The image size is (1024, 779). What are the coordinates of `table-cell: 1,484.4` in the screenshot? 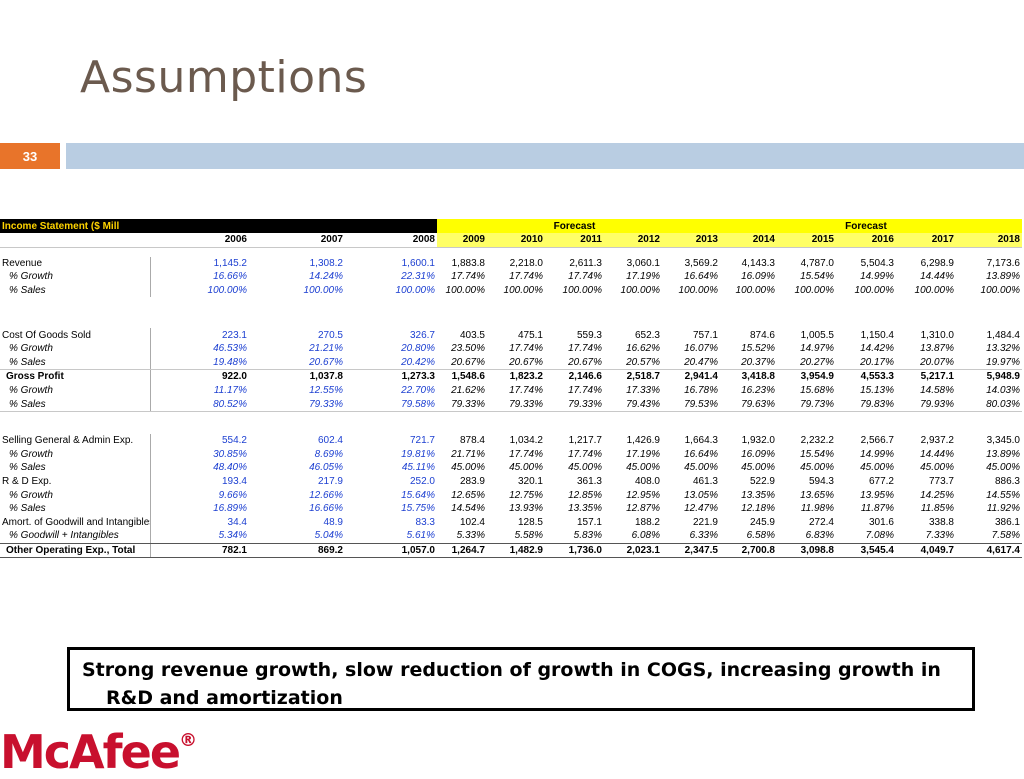 It's located at (1003, 335).